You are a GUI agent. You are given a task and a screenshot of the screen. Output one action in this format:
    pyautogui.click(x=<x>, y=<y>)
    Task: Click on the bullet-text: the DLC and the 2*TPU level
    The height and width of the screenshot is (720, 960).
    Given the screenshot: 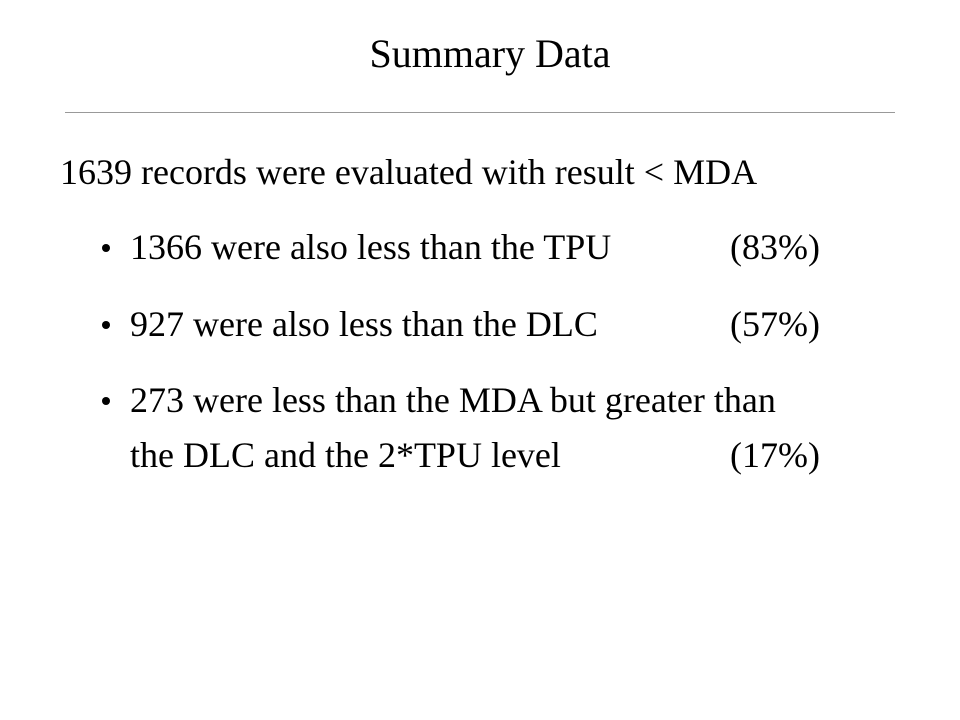 What is the action you would take?
    pyautogui.click(x=345, y=455)
    